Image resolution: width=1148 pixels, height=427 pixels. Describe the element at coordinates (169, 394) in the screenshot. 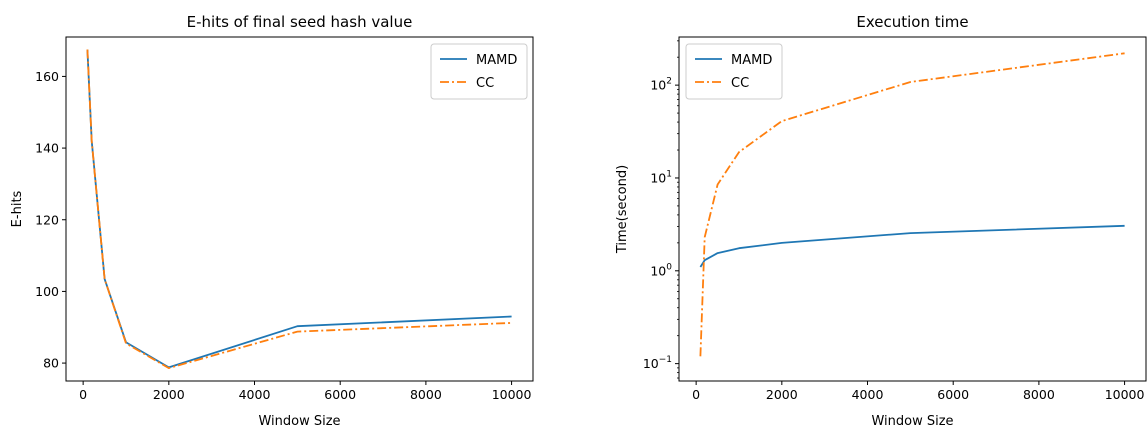

I see `chart-1-x-tick-label: 2000` at that location.